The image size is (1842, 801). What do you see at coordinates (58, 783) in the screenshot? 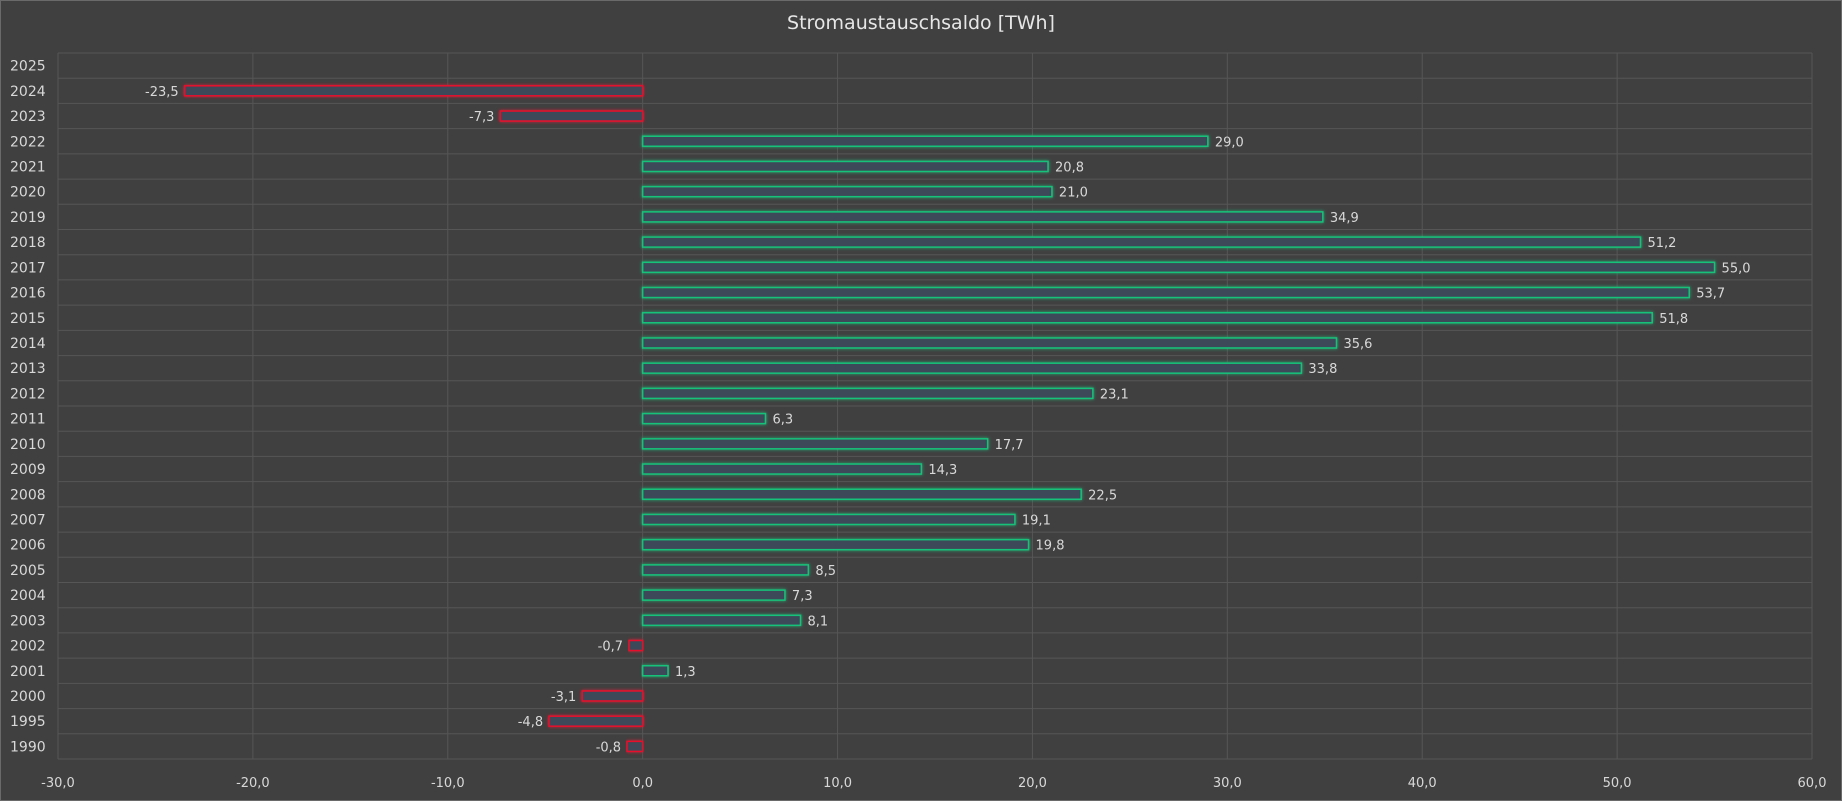
I see `x-tick-label: -30,0` at bounding box center [58, 783].